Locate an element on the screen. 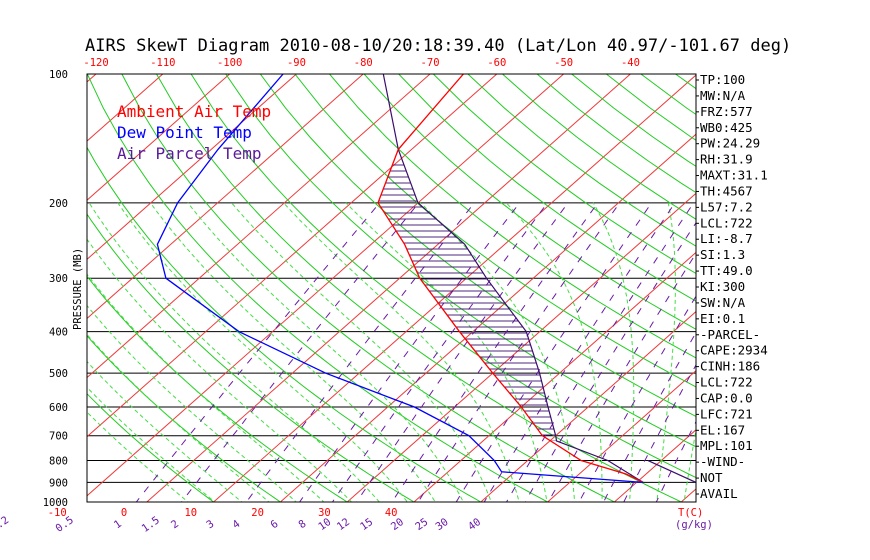 This screenshot has width=870, height=560. x-axis-label: T(C) is located at coordinates (690, 513).